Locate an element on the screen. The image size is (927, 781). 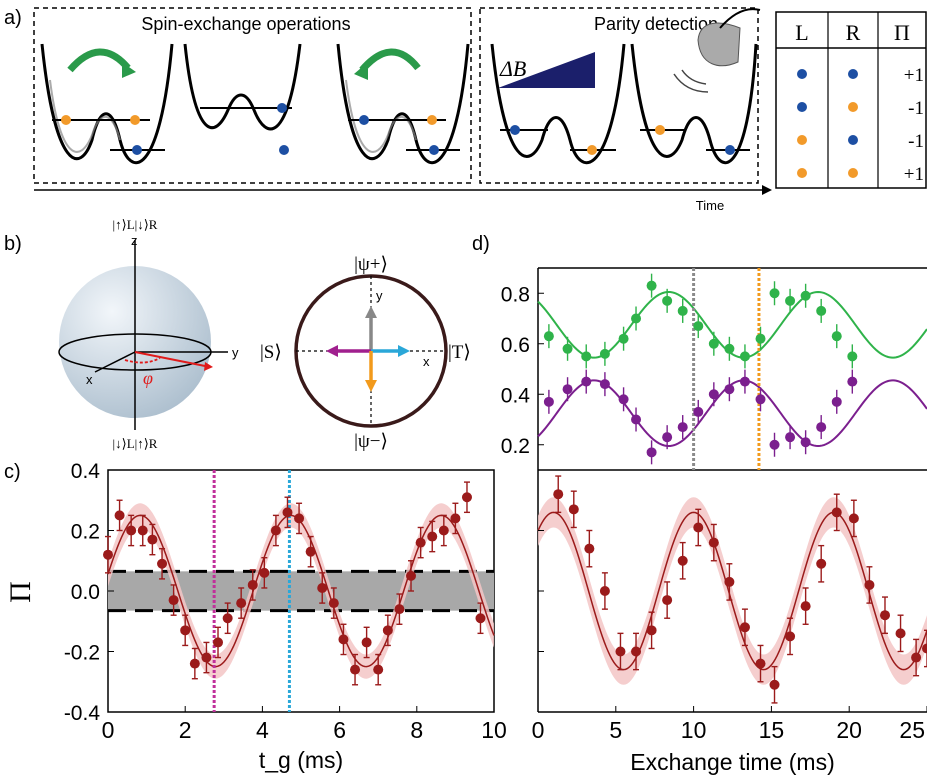
sphere-x-axis is located at coordinates (115, 362).